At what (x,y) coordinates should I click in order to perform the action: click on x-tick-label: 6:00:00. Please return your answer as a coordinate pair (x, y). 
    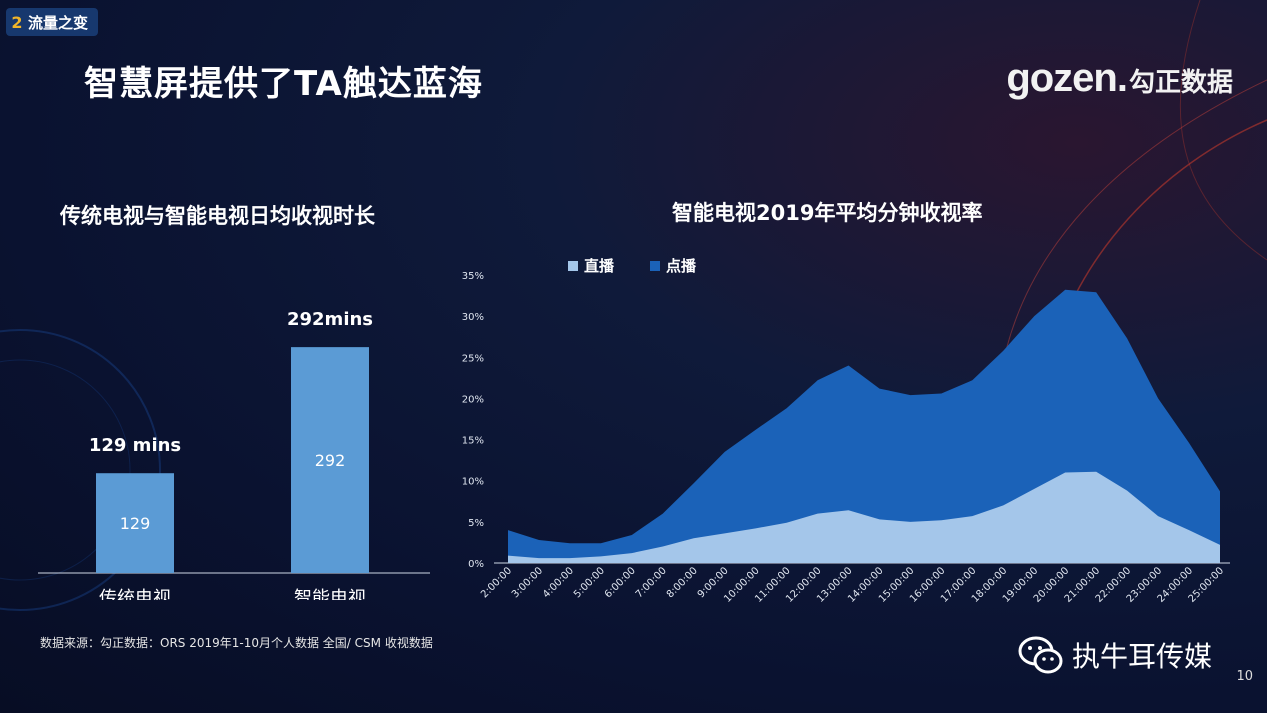
    Looking at the image, I should click on (620, 582).